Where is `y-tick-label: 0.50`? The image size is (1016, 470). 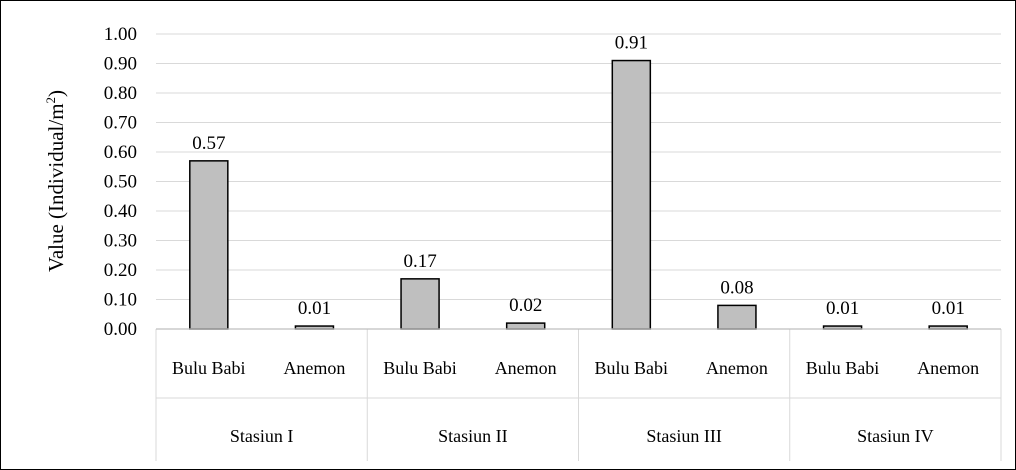
y-tick-label: 0.50 is located at coordinates (120, 182).